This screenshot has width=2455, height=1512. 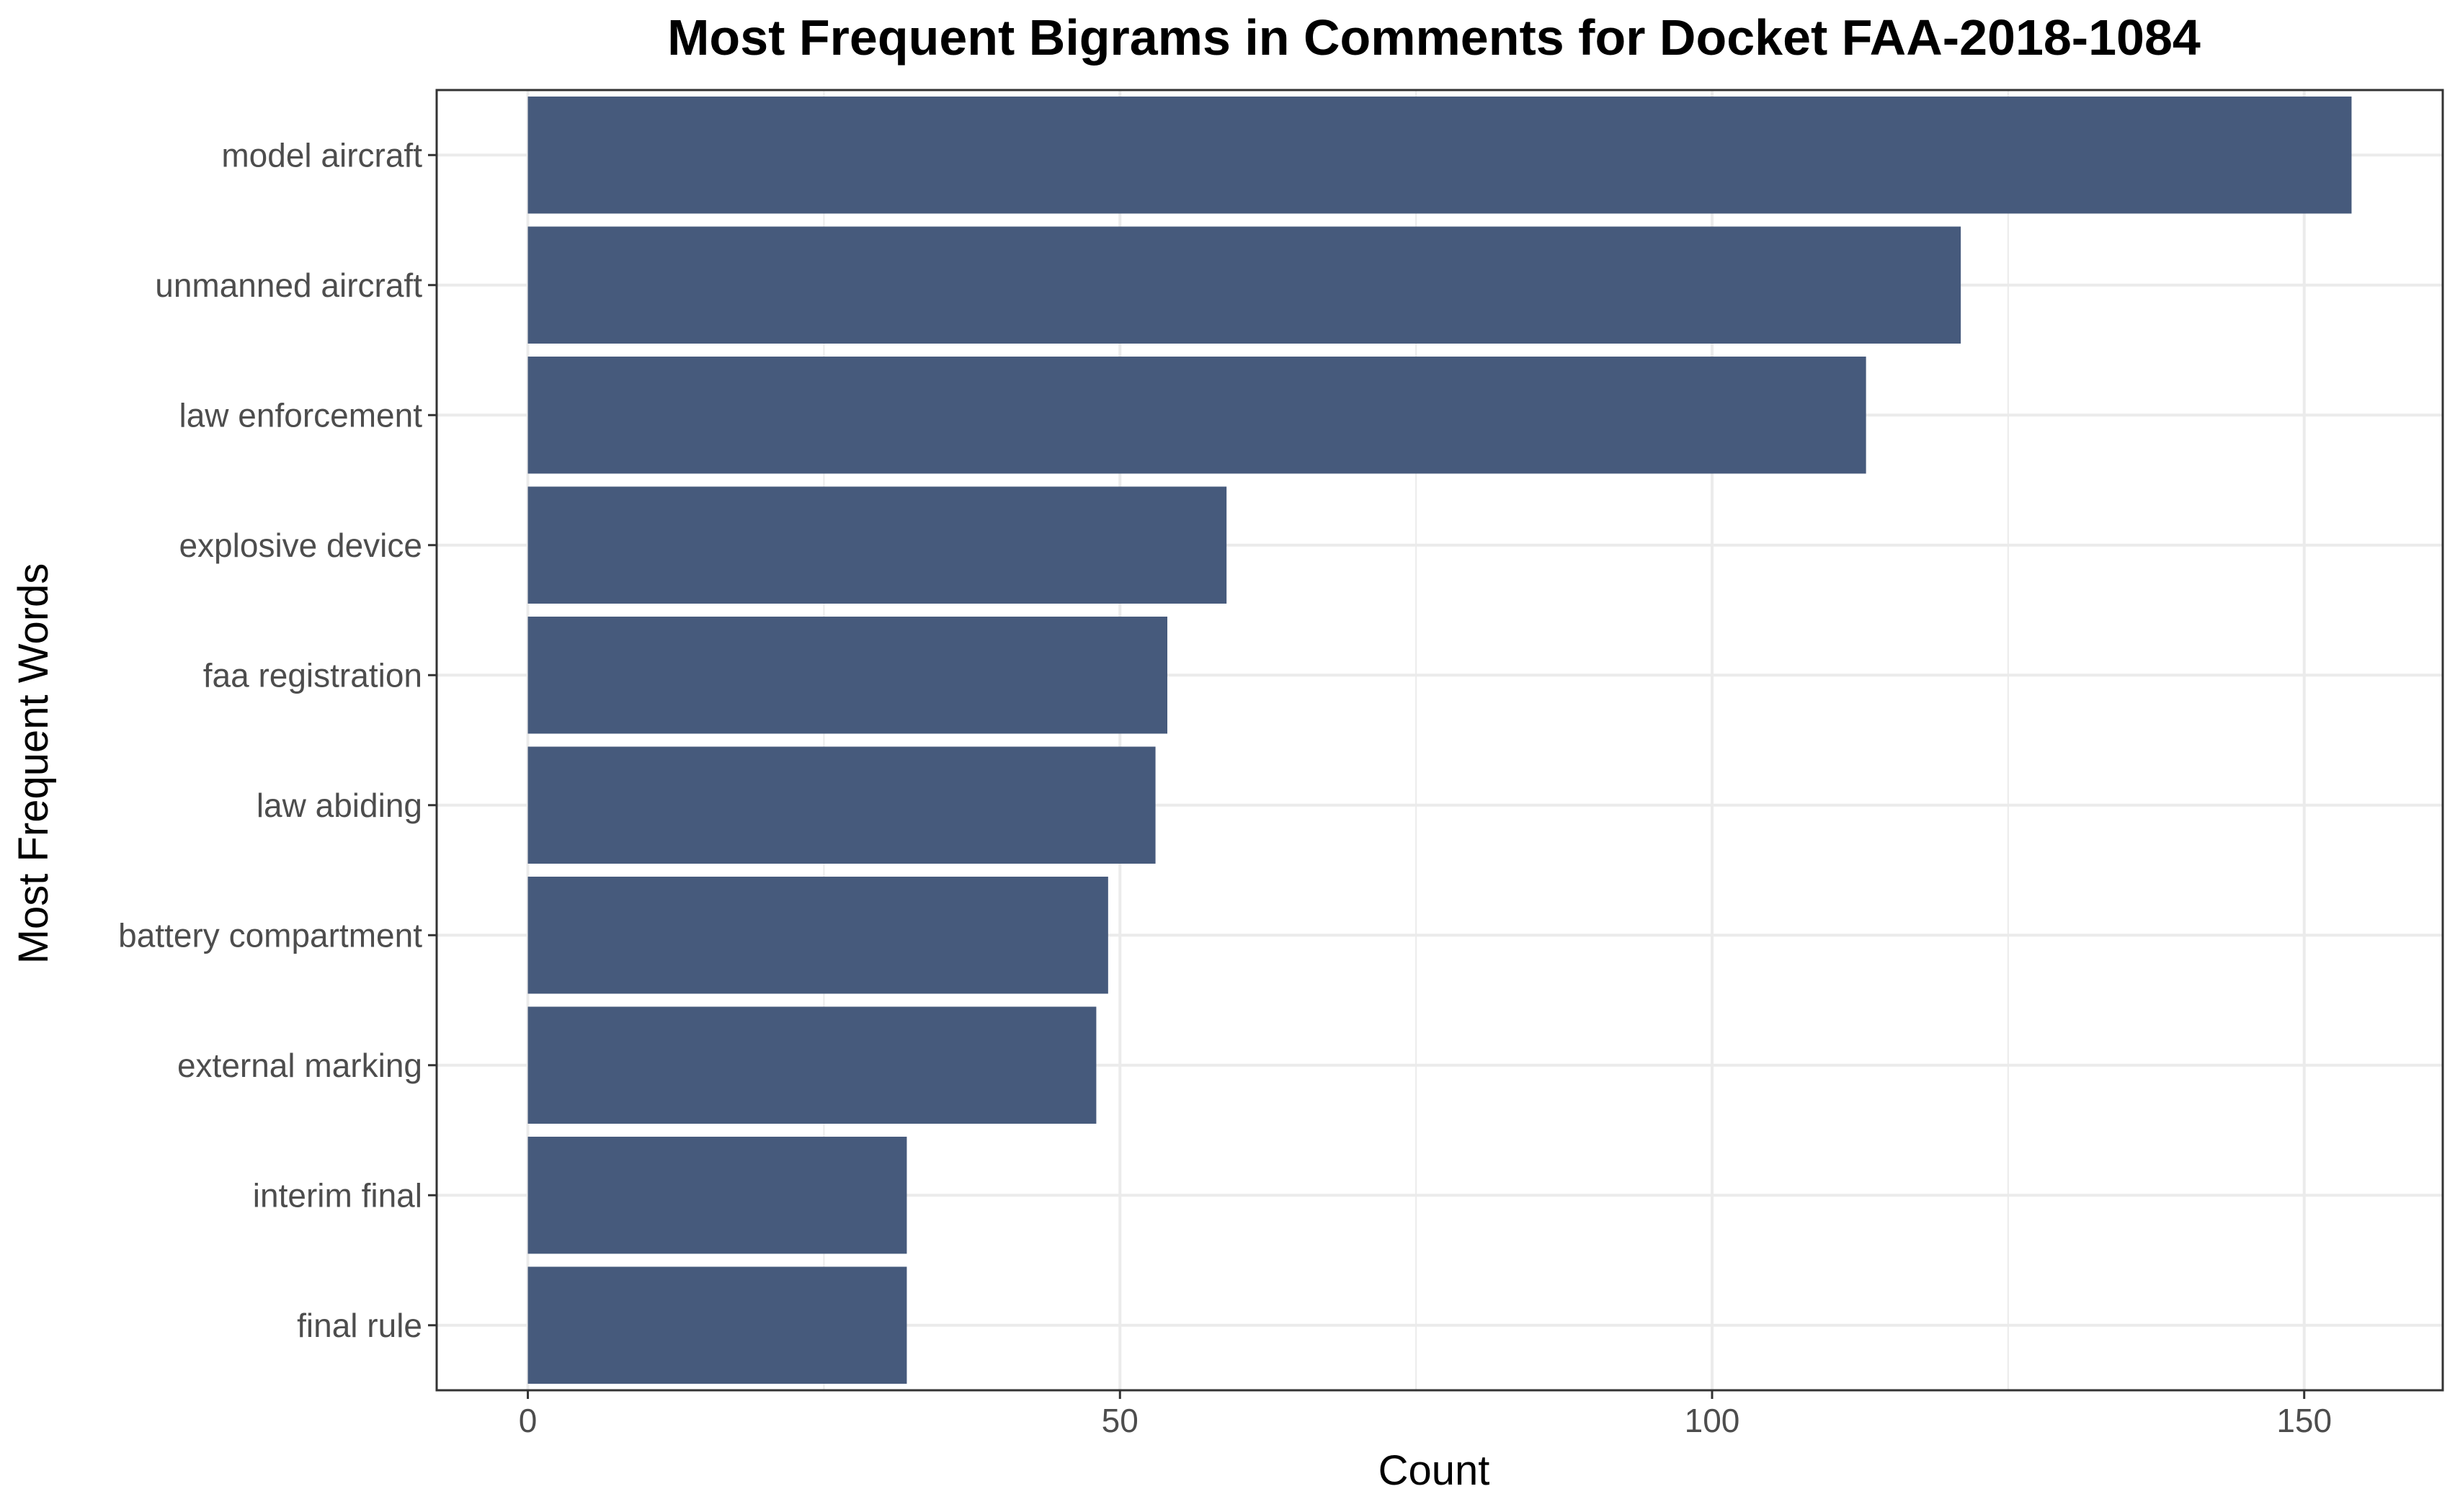 What do you see at coordinates (299, 1065) in the screenshot?
I see `y-tick-label: external marking` at bounding box center [299, 1065].